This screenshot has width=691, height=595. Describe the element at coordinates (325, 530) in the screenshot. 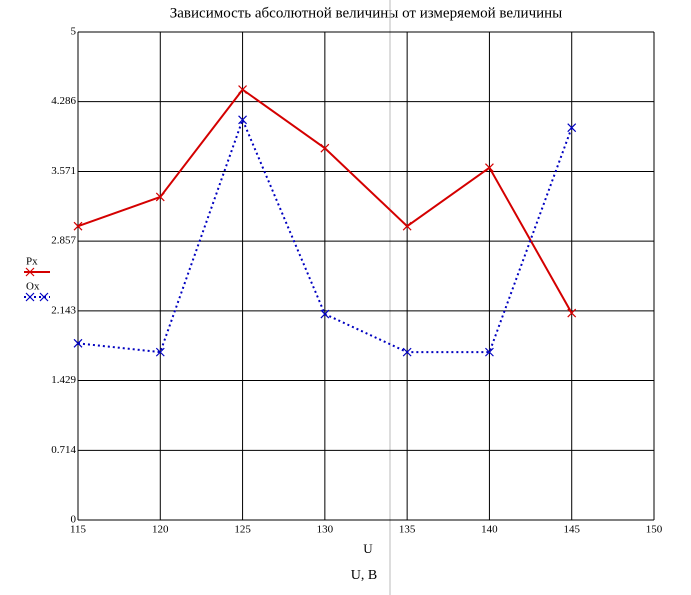

I see `x-tick-label: 130` at that location.